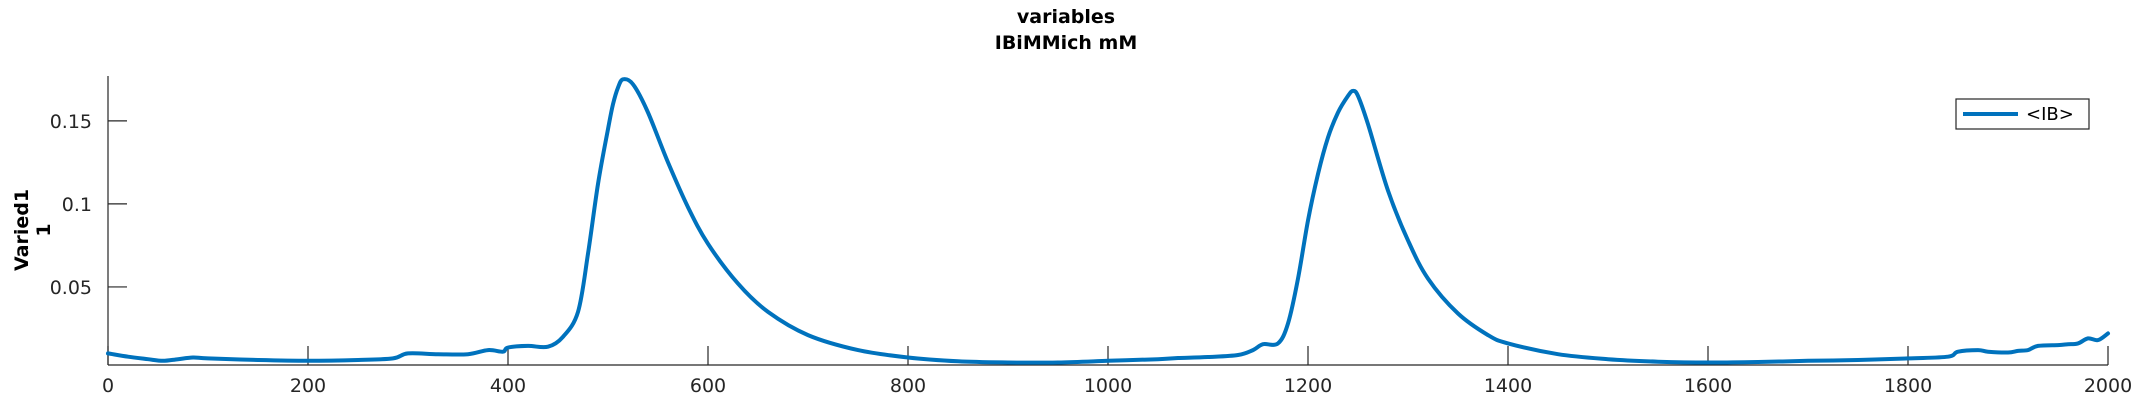  I want to click on chart-subtitle: IBiMMich mM, so click(1066, 43).